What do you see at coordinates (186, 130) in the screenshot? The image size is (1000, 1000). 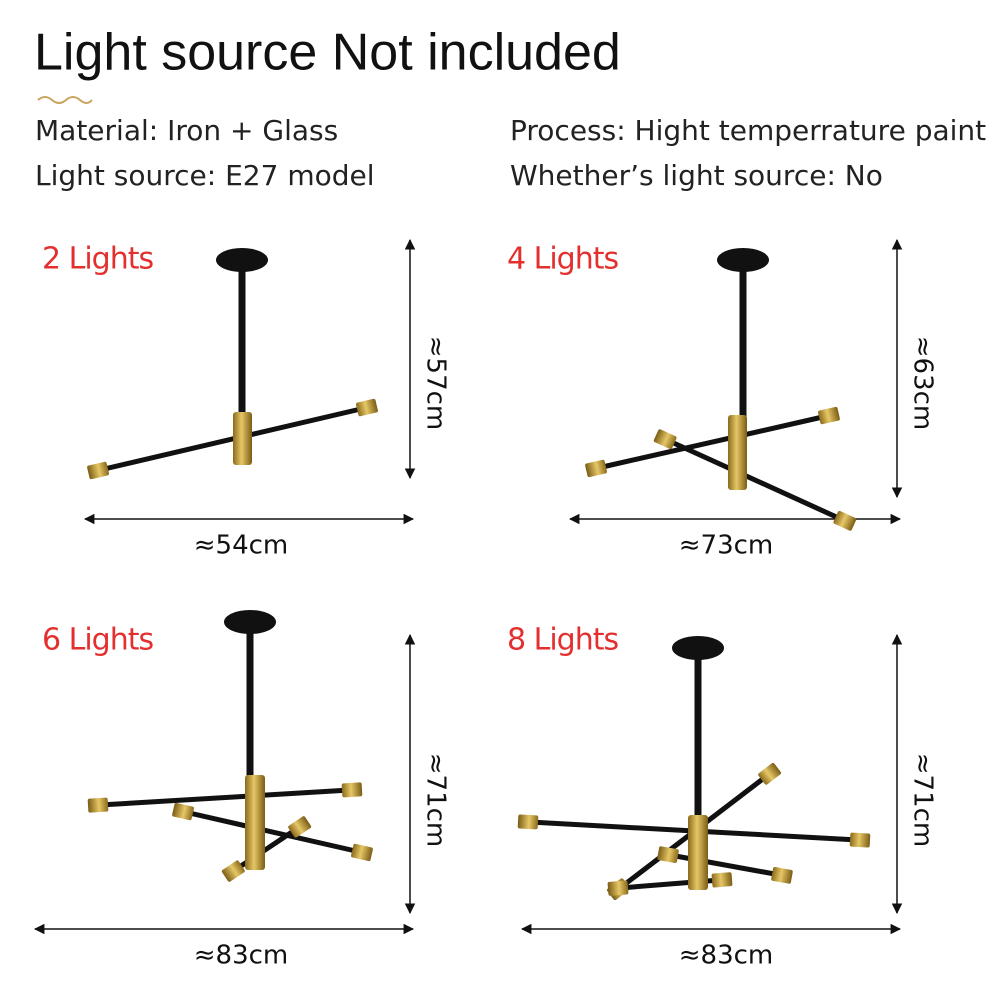 I see `spec: Material: Iron + Glass` at bounding box center [186, 130].